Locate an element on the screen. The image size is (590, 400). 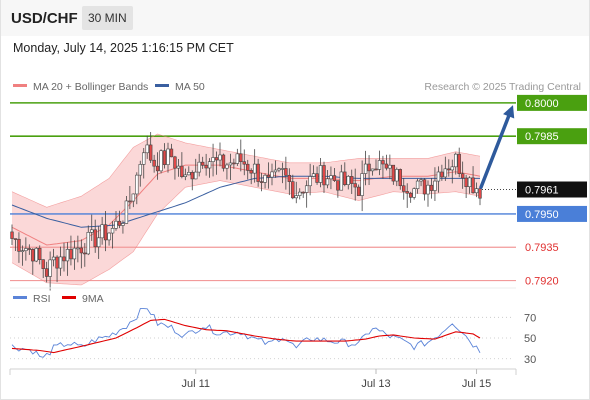
rsi-tick-70: 70 is located at coordinates (530, 318).